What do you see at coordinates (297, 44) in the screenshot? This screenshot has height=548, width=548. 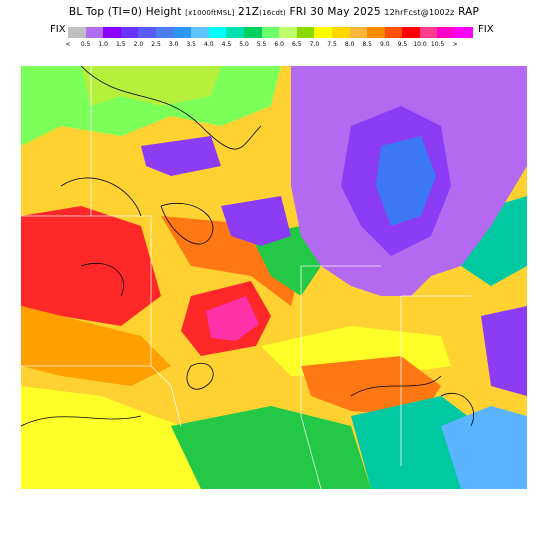 I see `colorbar-tick-label: 6.5` at bounding box center [297, 44].